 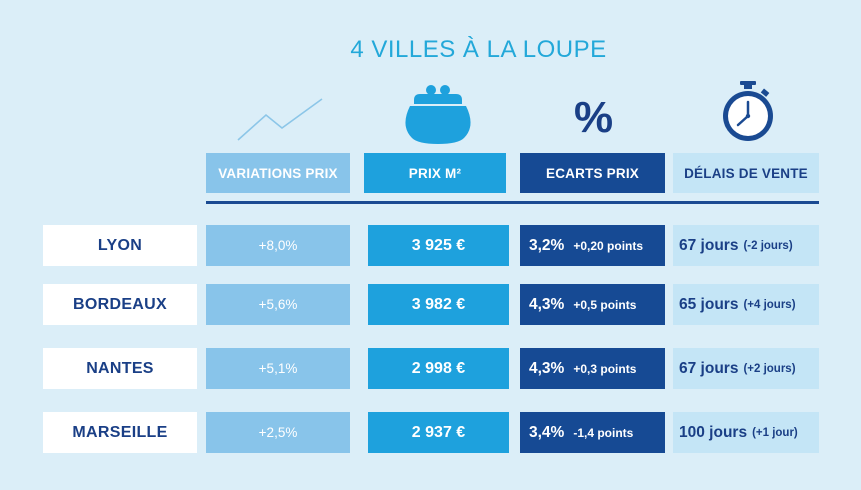 I want to click on page-title: 4 VILLES À LA LOUPE, so click(x=478, y=49).